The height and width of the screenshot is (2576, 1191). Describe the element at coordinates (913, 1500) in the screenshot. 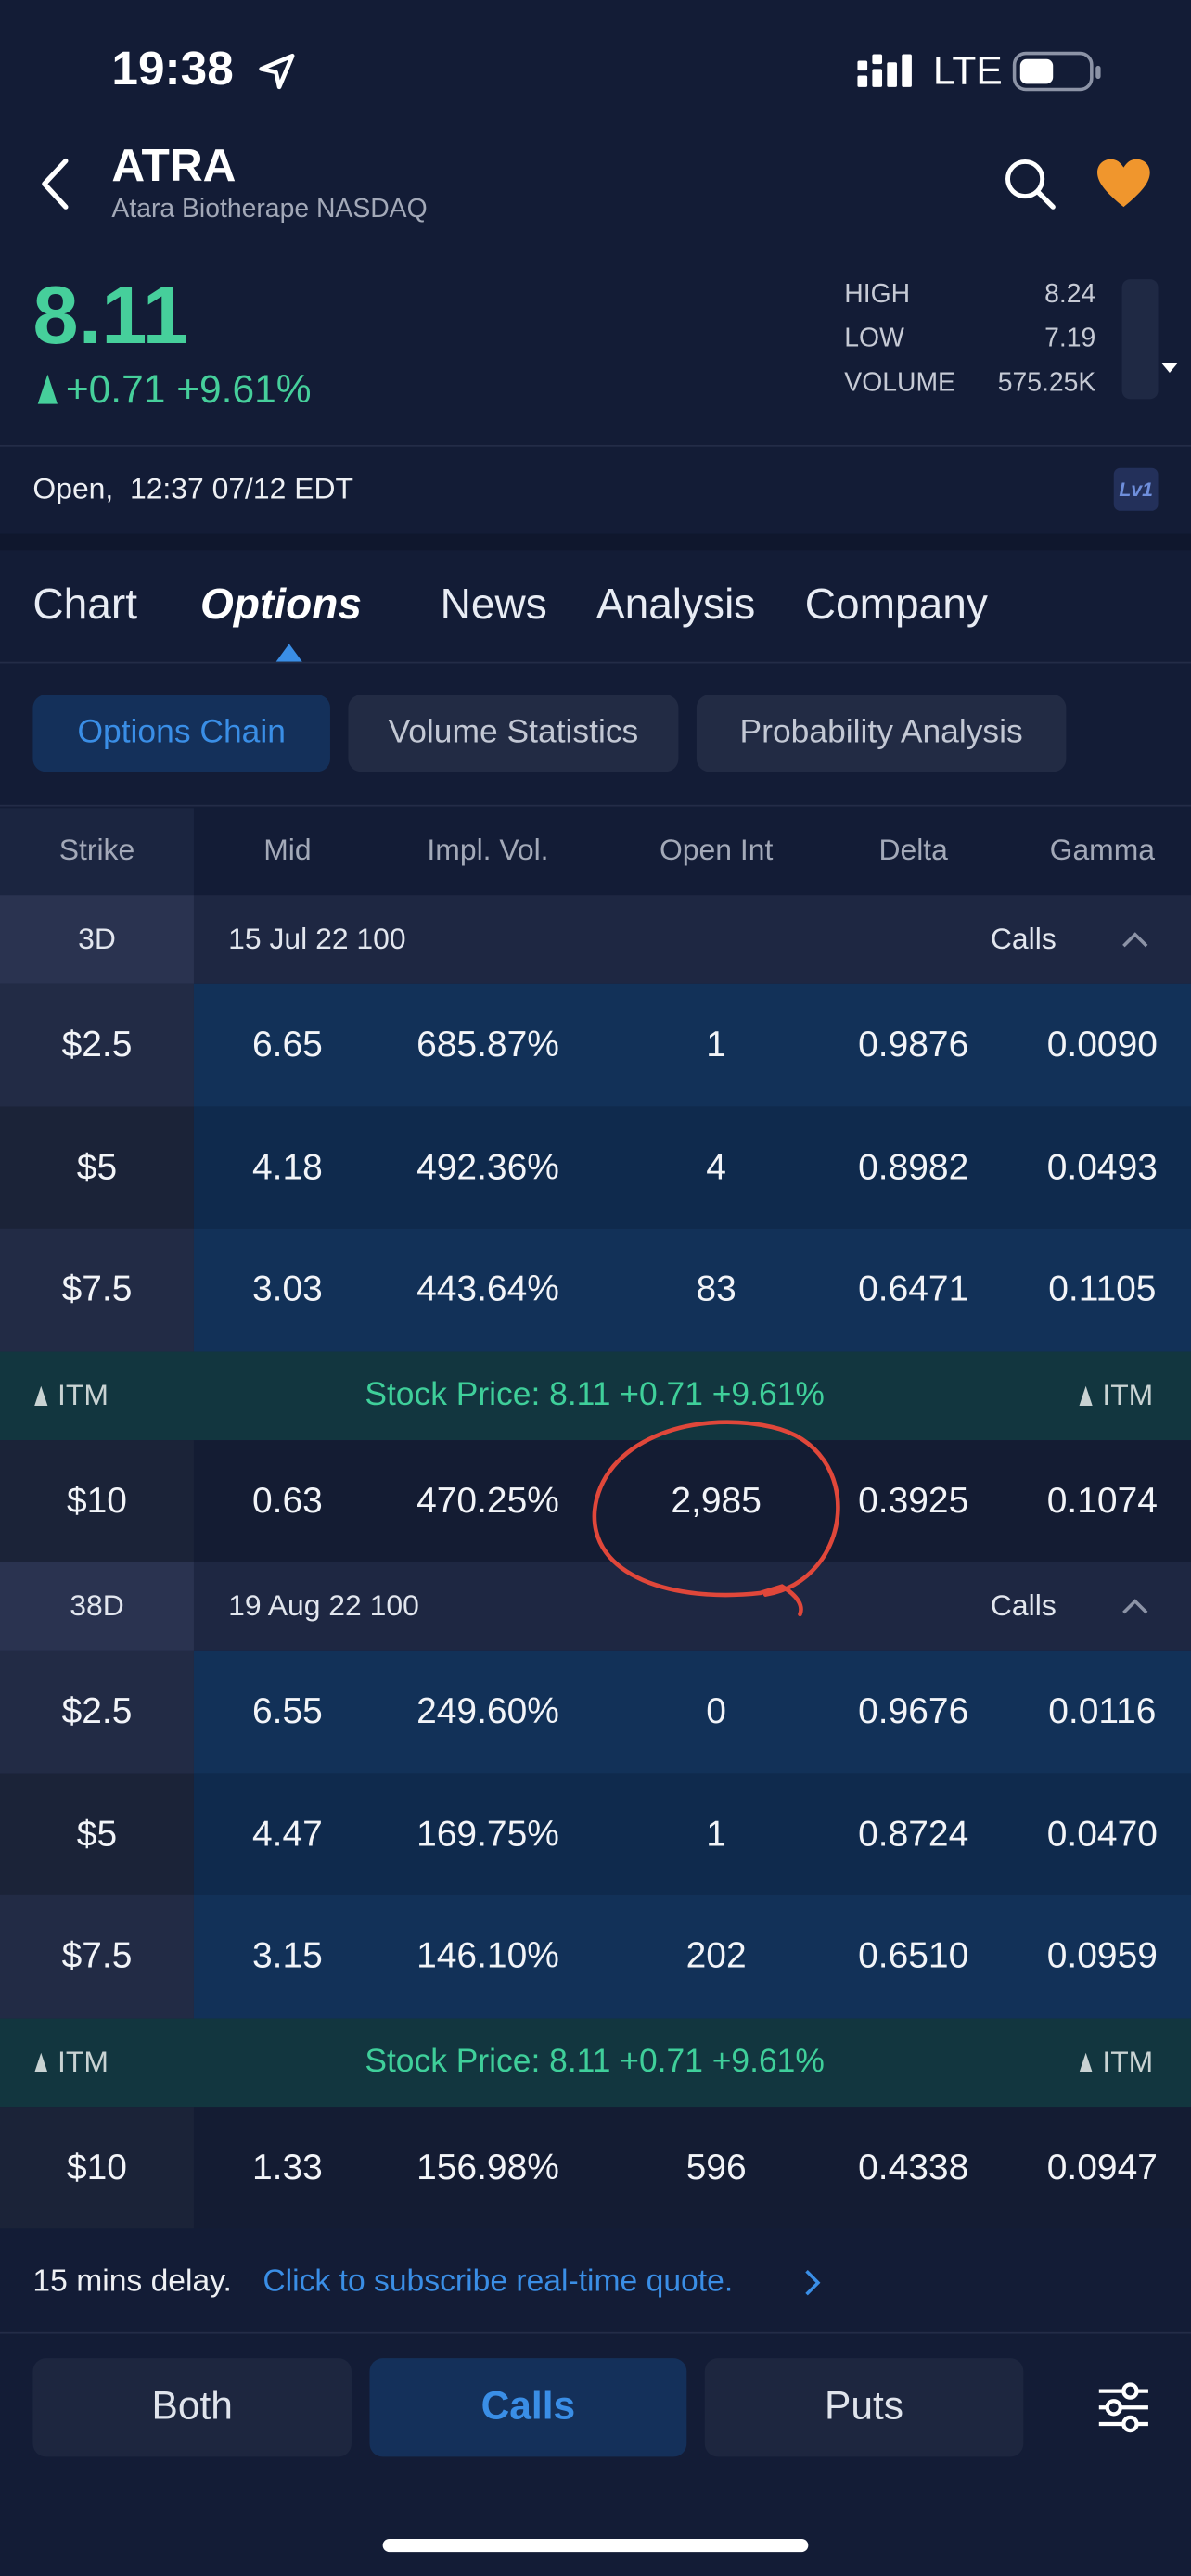

I see `option-value: 0.3925` at that location.